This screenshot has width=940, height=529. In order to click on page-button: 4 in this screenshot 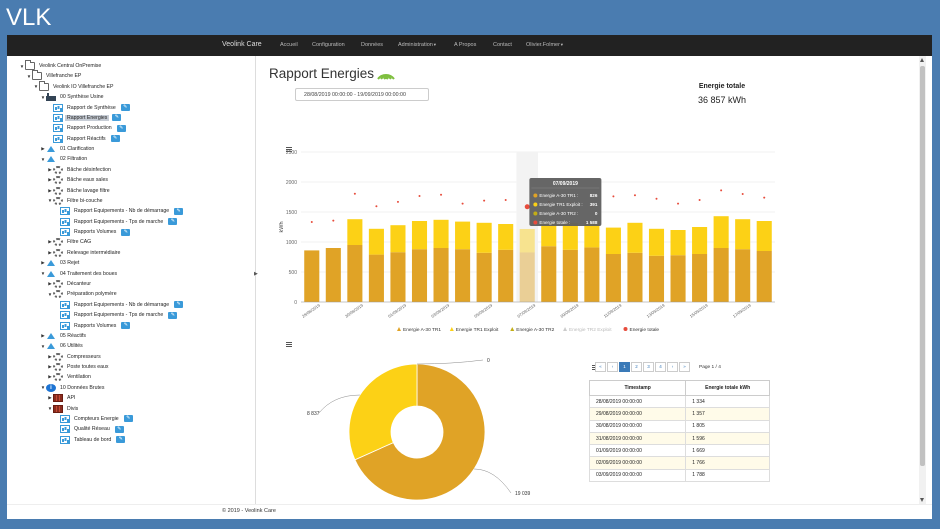, I will do `click(660, 367)`.